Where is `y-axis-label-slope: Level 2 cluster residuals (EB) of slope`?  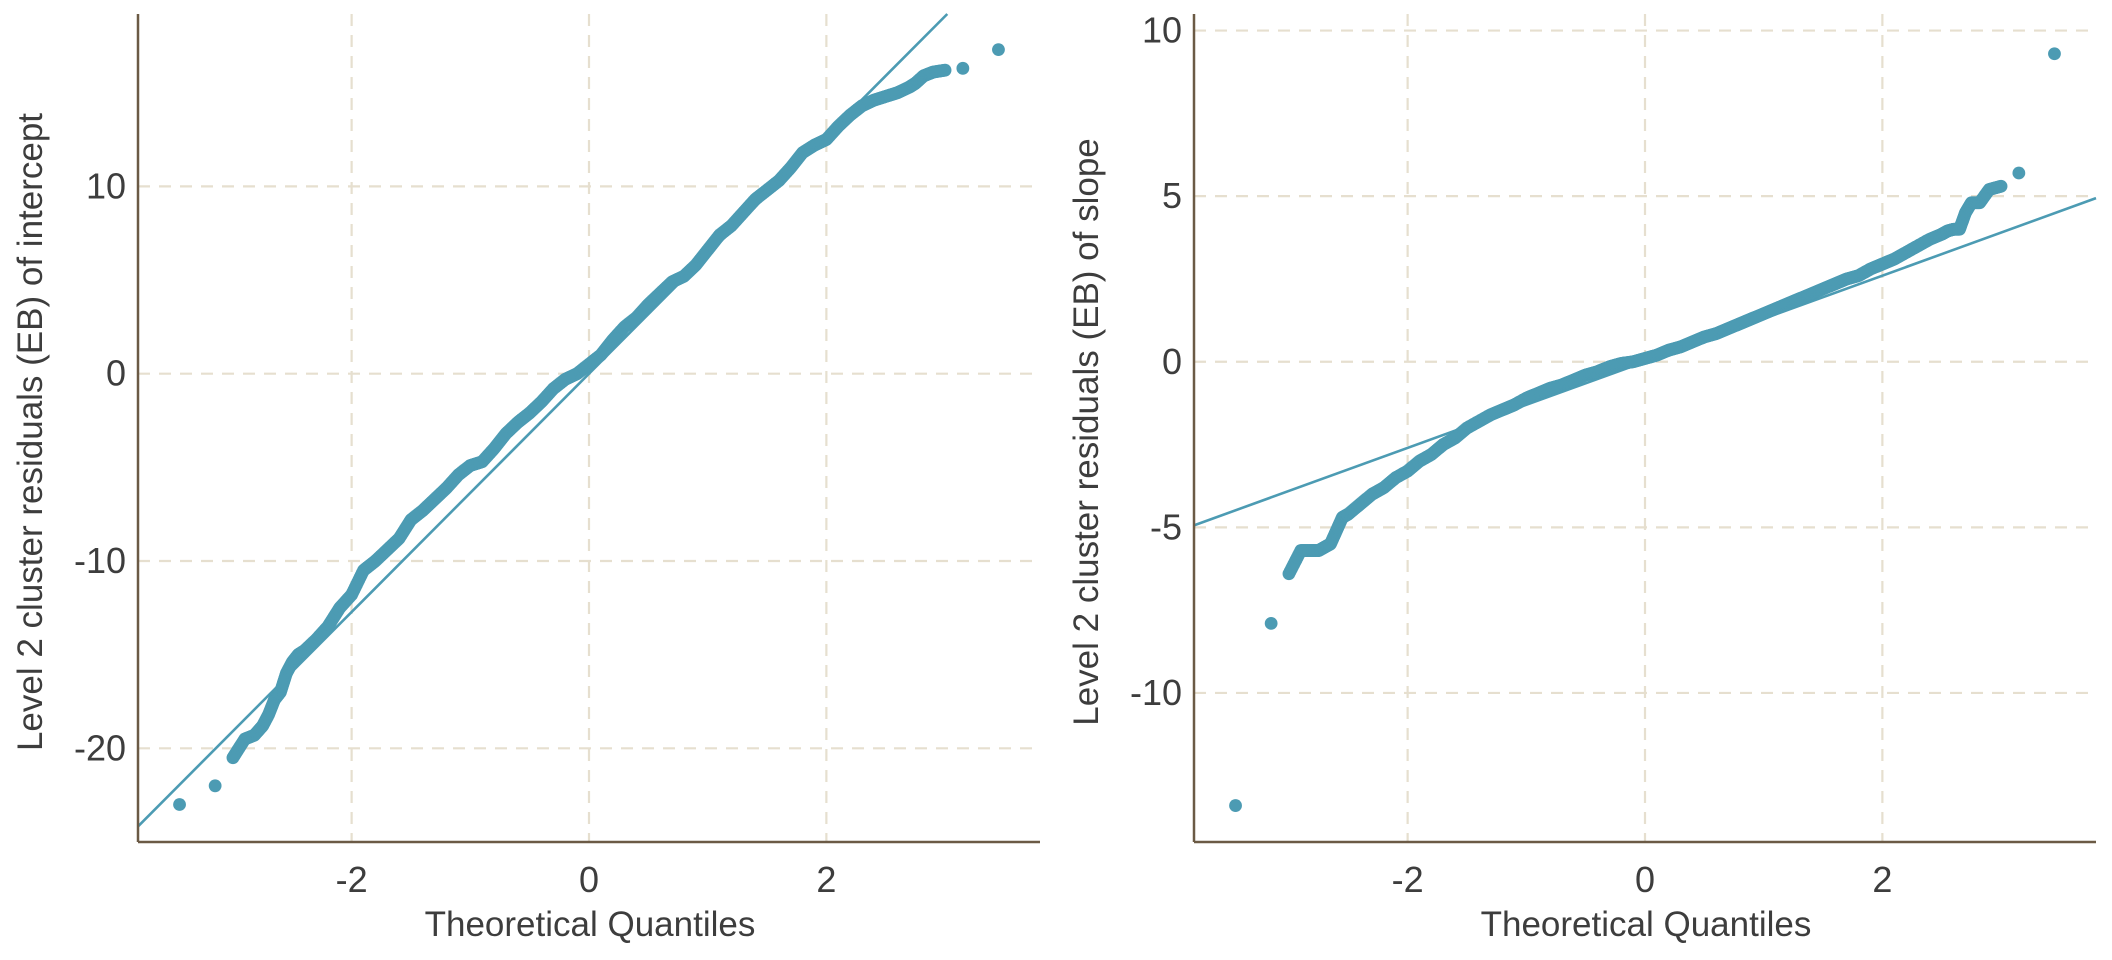 y-axis-label-slope: Level 2 cluster residuals (EB) of slope is located at coordinates (1086, 432).